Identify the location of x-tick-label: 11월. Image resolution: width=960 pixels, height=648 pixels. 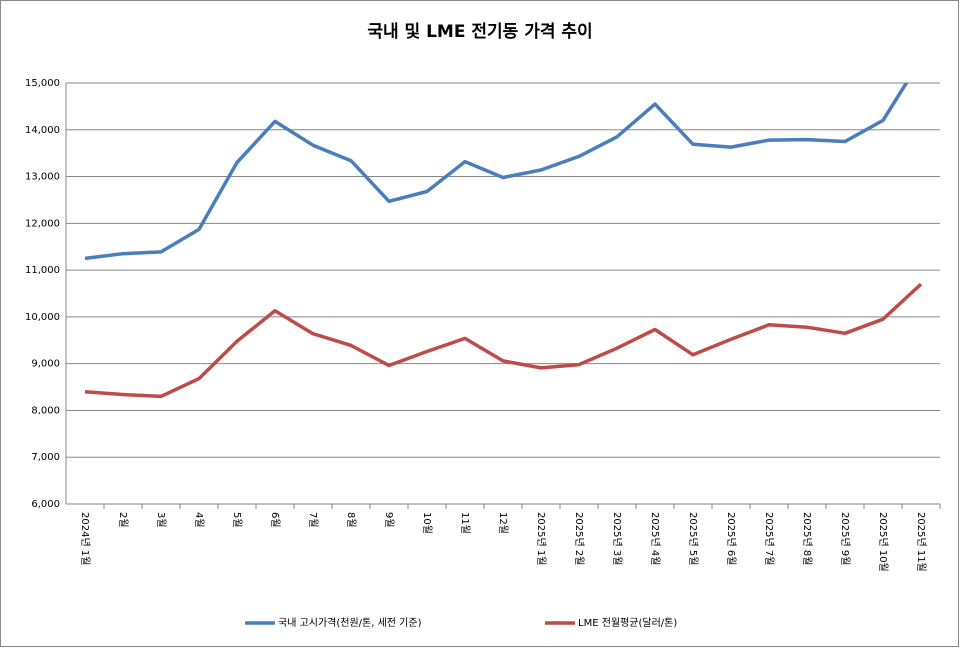
(465, 523).